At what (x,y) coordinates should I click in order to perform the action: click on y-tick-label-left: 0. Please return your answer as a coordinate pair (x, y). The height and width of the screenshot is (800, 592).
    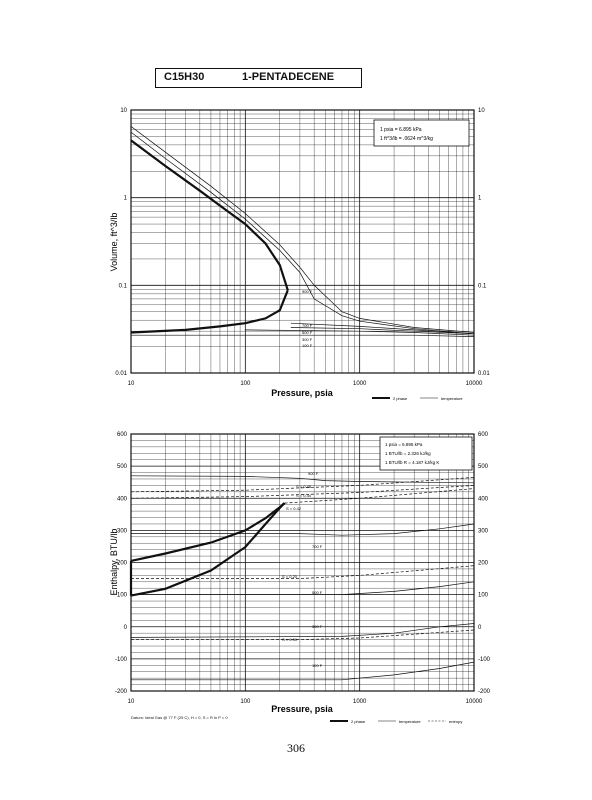
    Looking at the image, I should click on (126, 628).